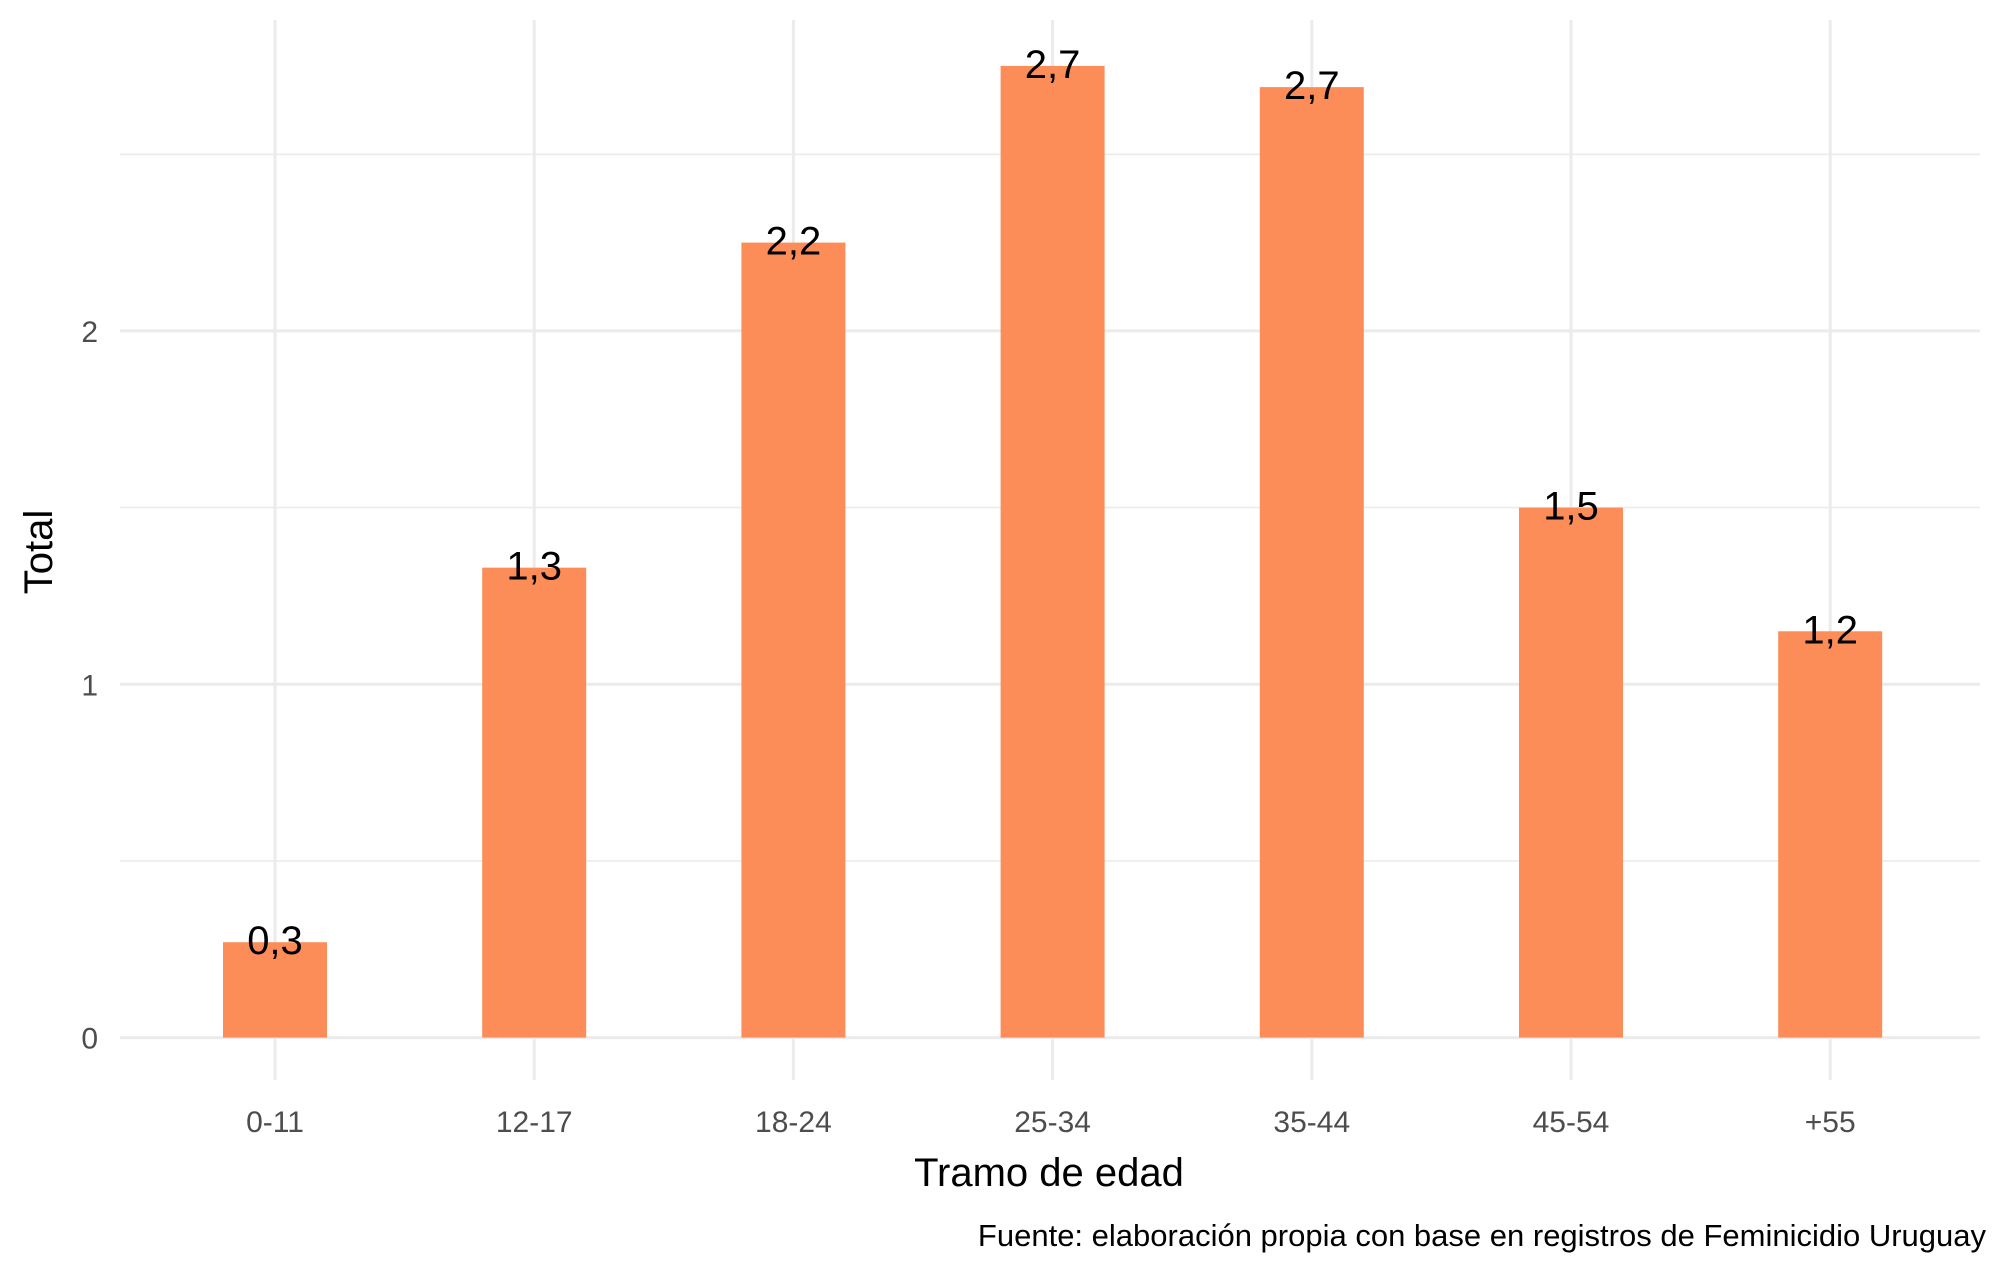 The width and height of the screenshot is (2000, 1275). I want to click on x-tick-labels: 0-11 12-17 18-24 25-34 35-44 45-54 +55, so click(1051, 1122).